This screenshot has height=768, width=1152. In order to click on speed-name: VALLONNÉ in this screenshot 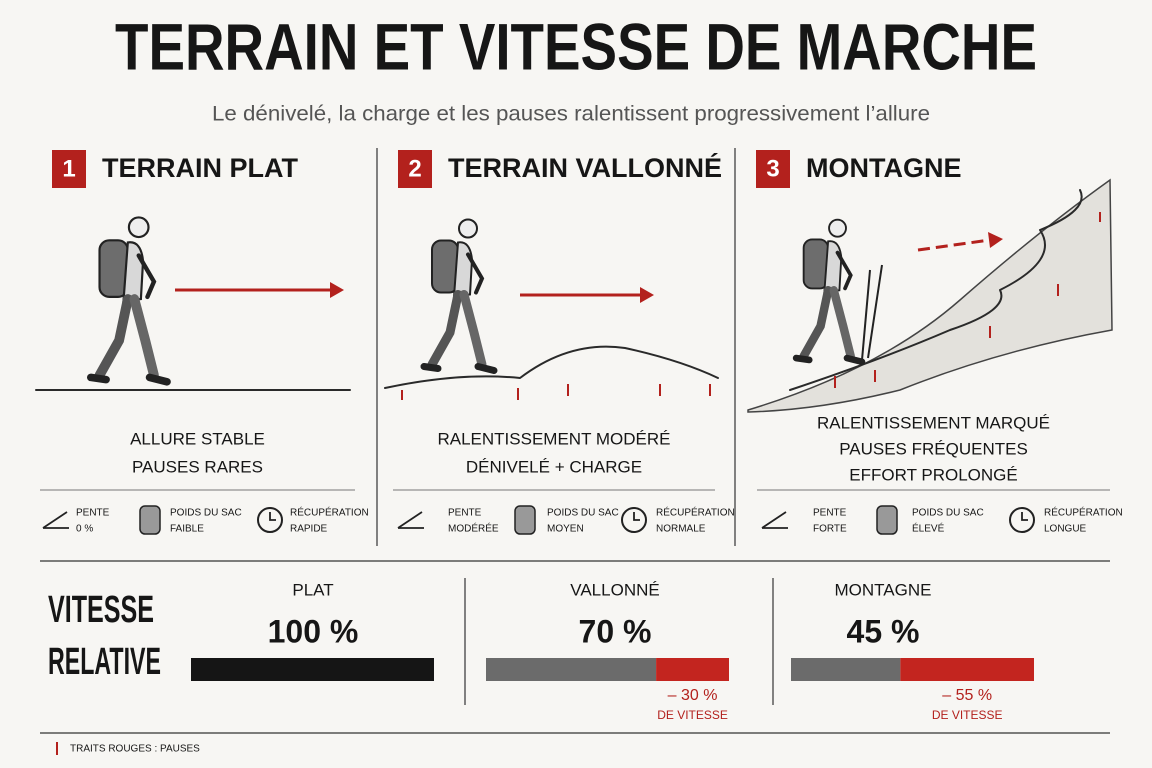, I will do `click(614, 589)`.